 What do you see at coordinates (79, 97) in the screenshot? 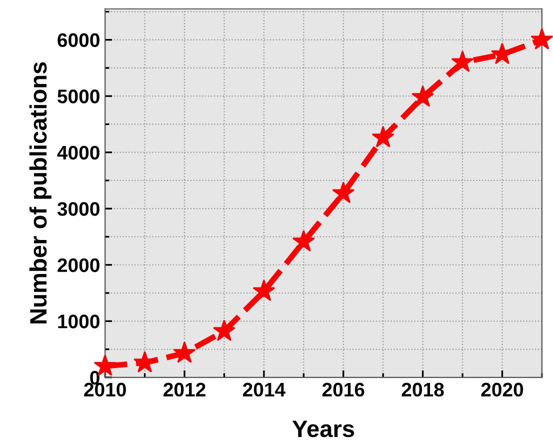
I see `y-tick-label: 5000` at bounding box center [79, 97].